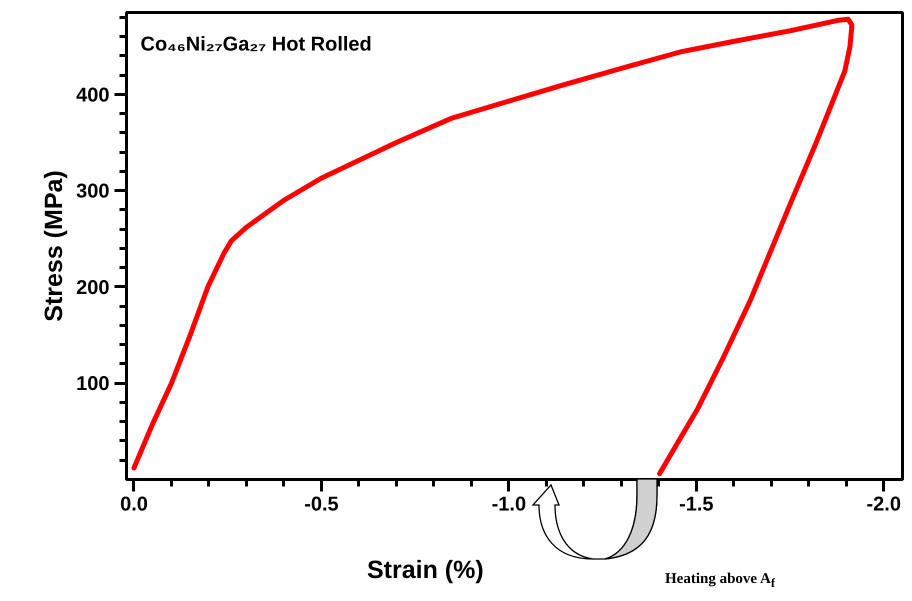 The image size is (912, 601). I want to click on y-tick-label: 200, so click(93, 287).